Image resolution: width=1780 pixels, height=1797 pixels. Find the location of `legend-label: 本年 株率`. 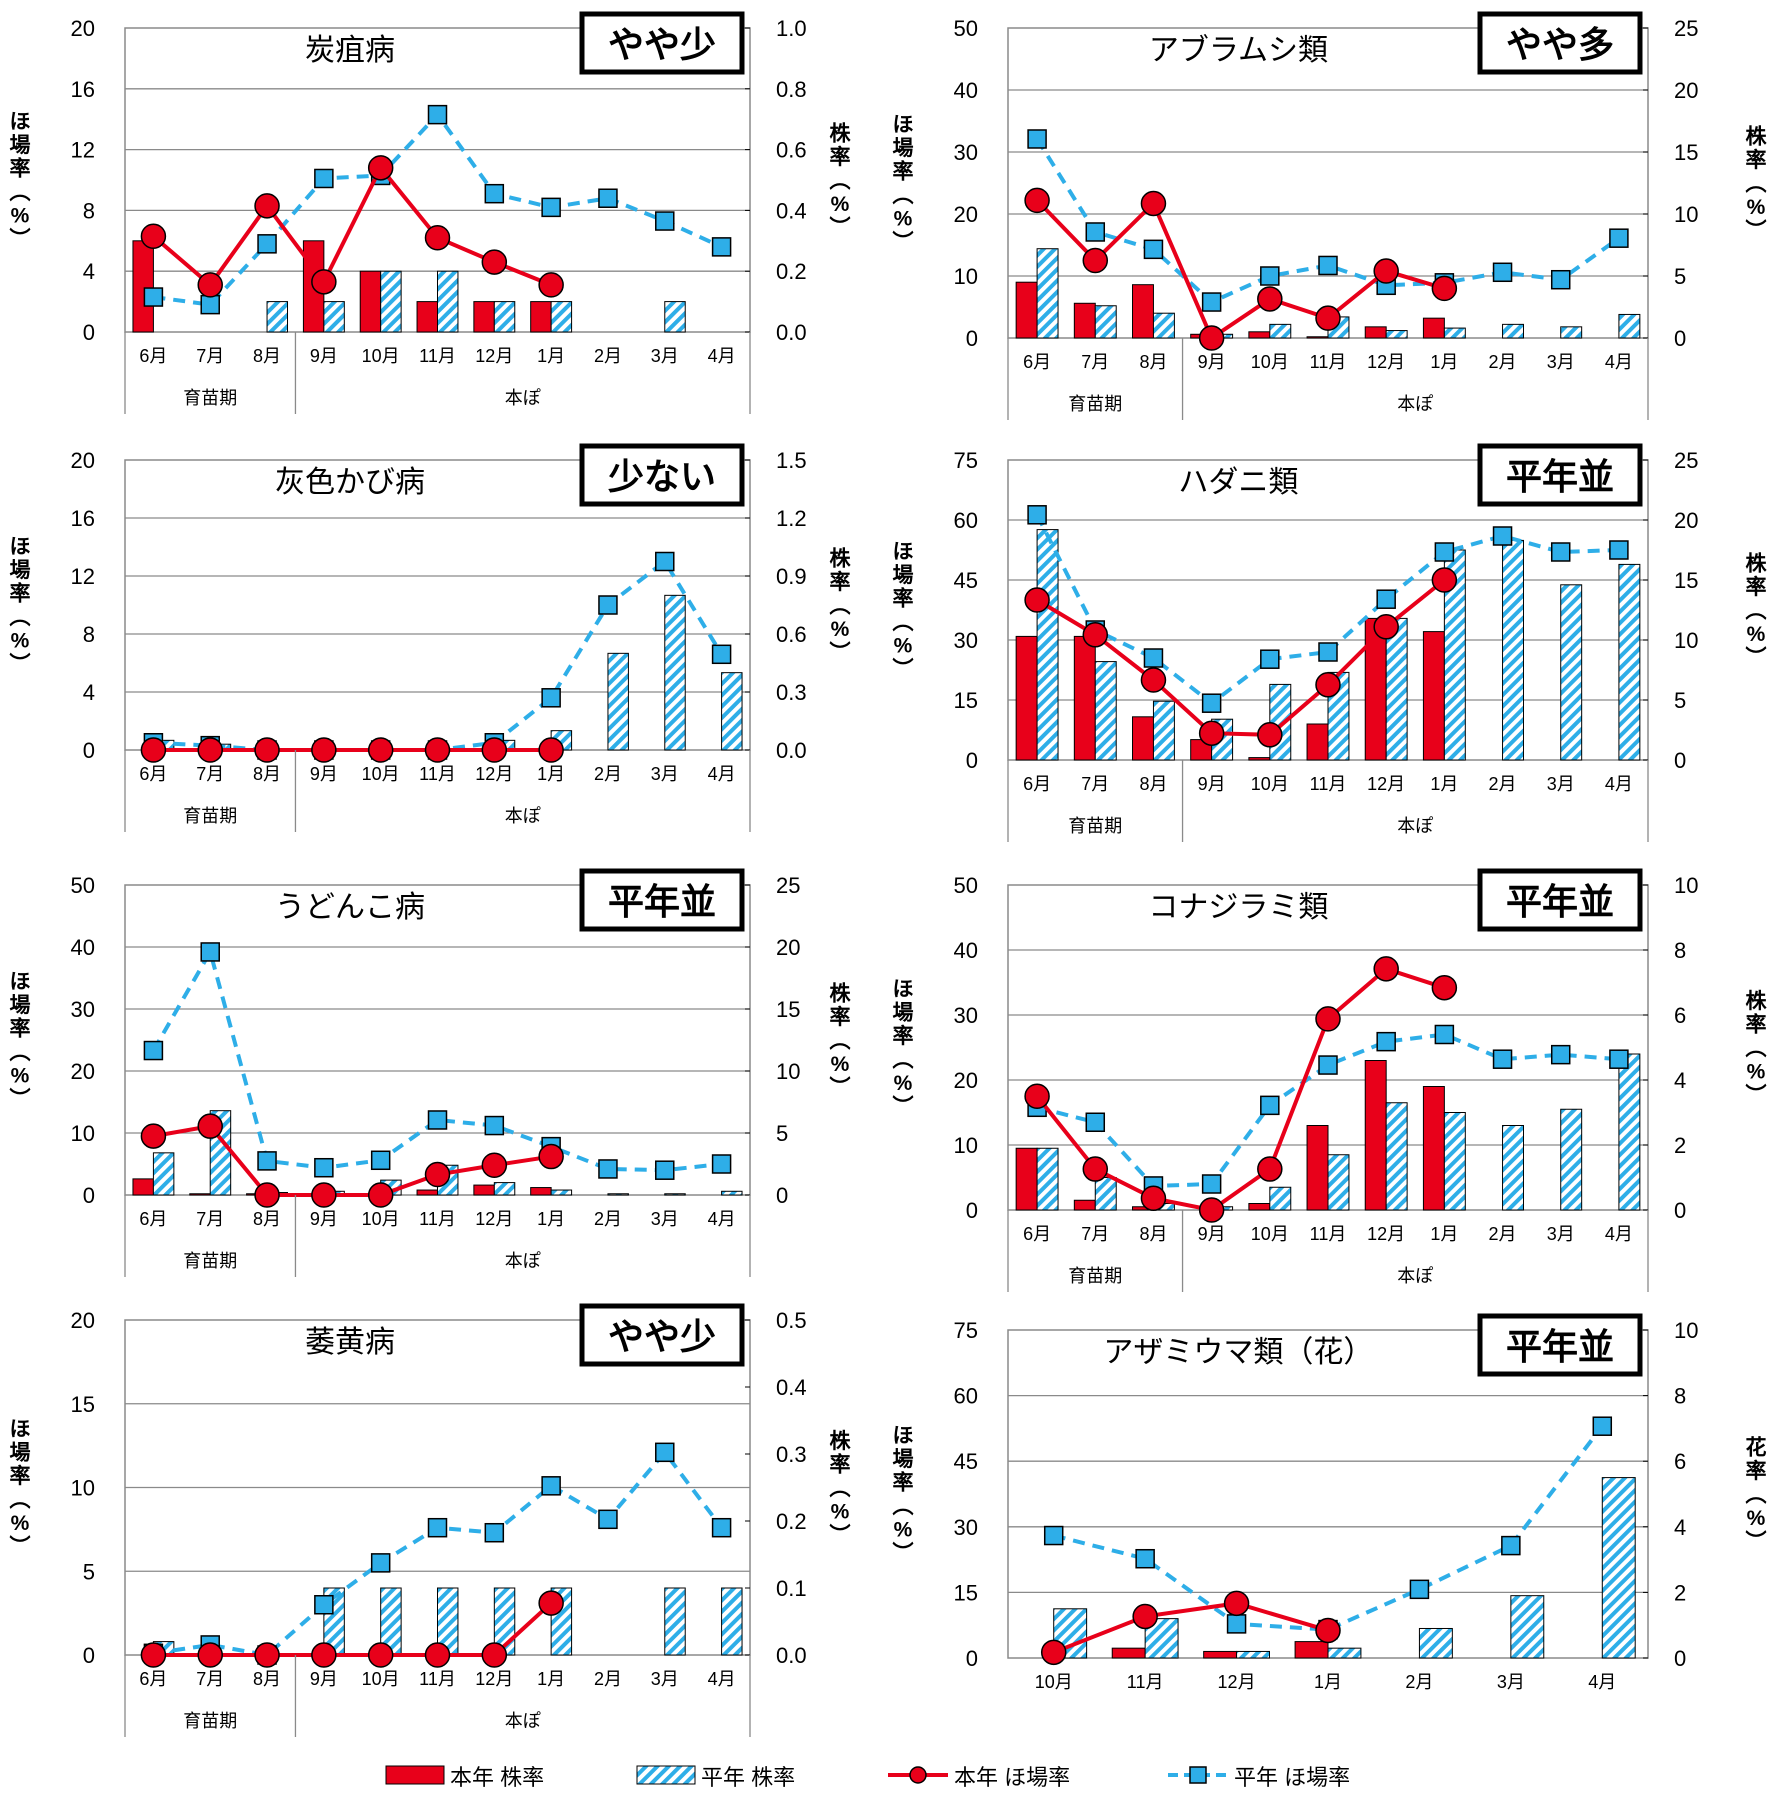

legend-label: 本年 株率 is located at coordinates (497, 1777).